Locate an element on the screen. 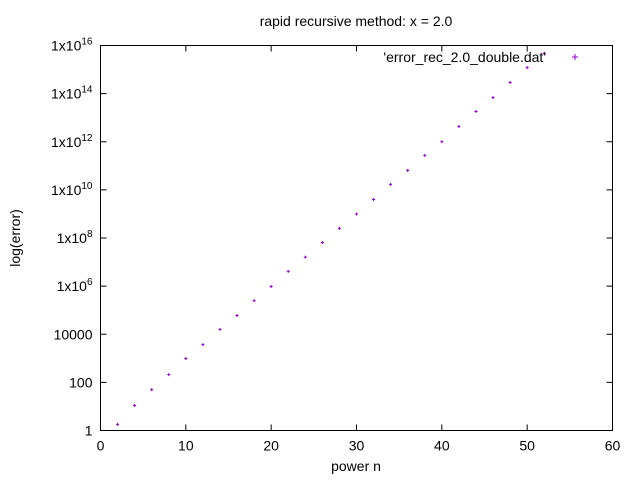 The height and width of the screenshot is (480, 640). y-tick-label: 1x10⁸ is located at coordinates (75, 237).